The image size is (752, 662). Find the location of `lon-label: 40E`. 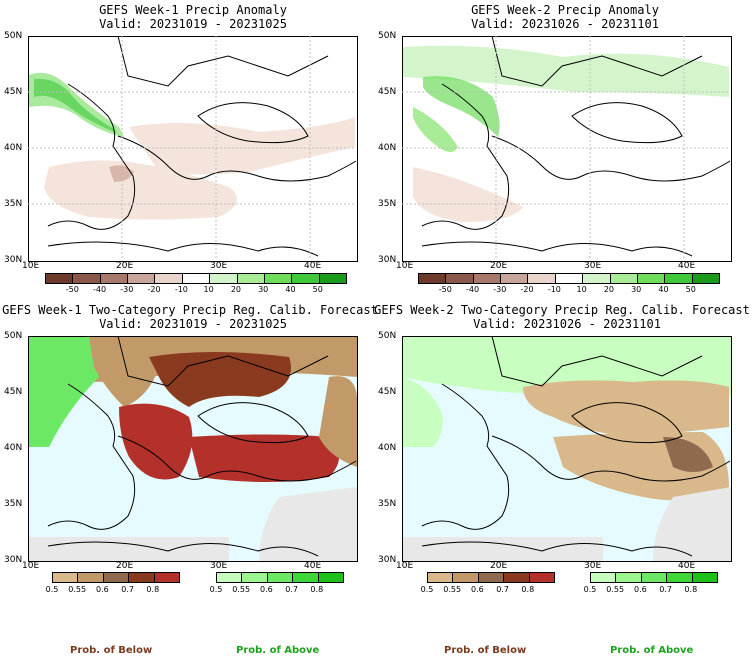

lon-label: 40E is located at coordinates (687, 566).